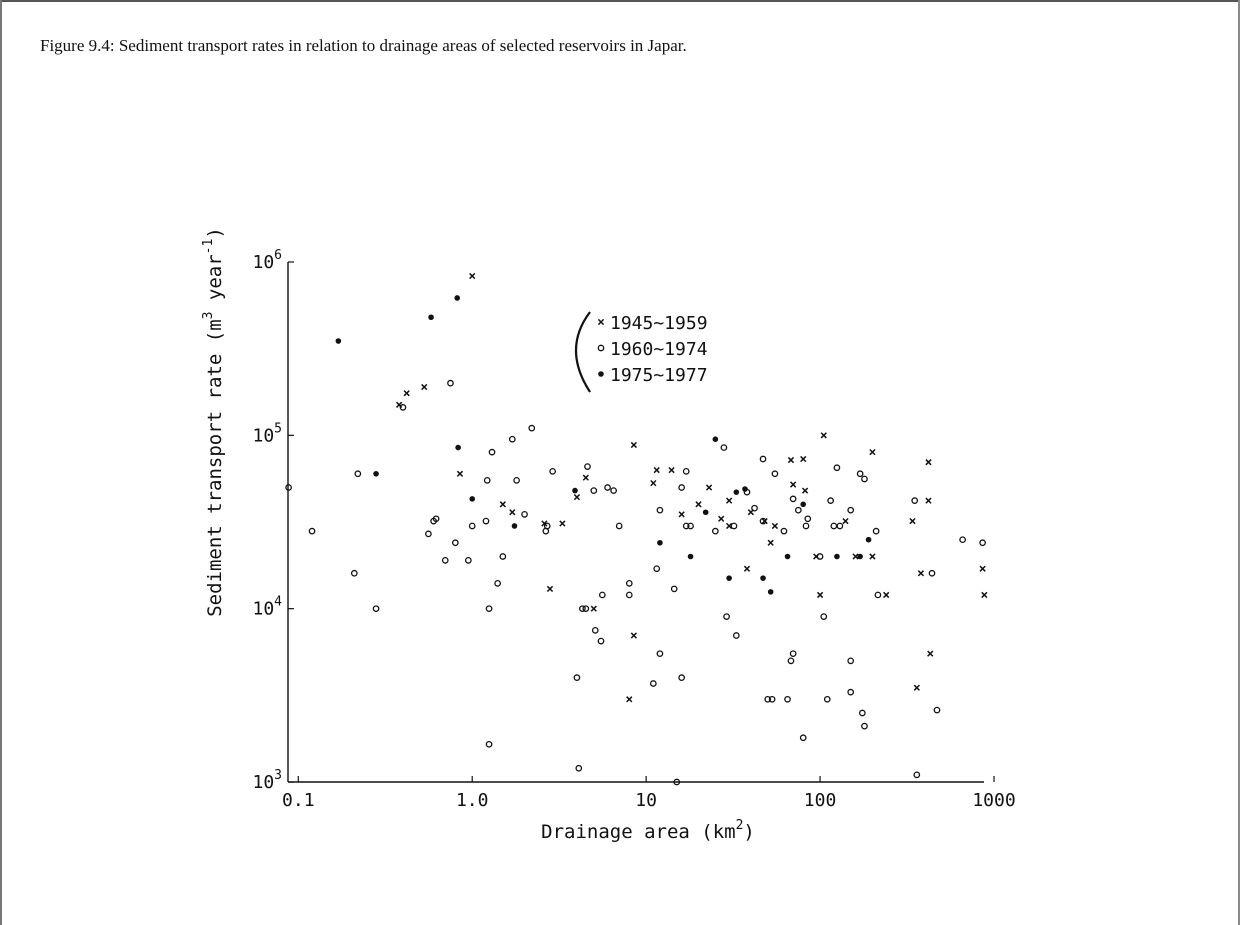 The width and height of the screenshot is (1240, 925). What do you see at coordinates (213, 422) in the screenshot?
I see `y-axis-label: Sediment transport rate (m3 year-1)` at bounding box center [213, 422].